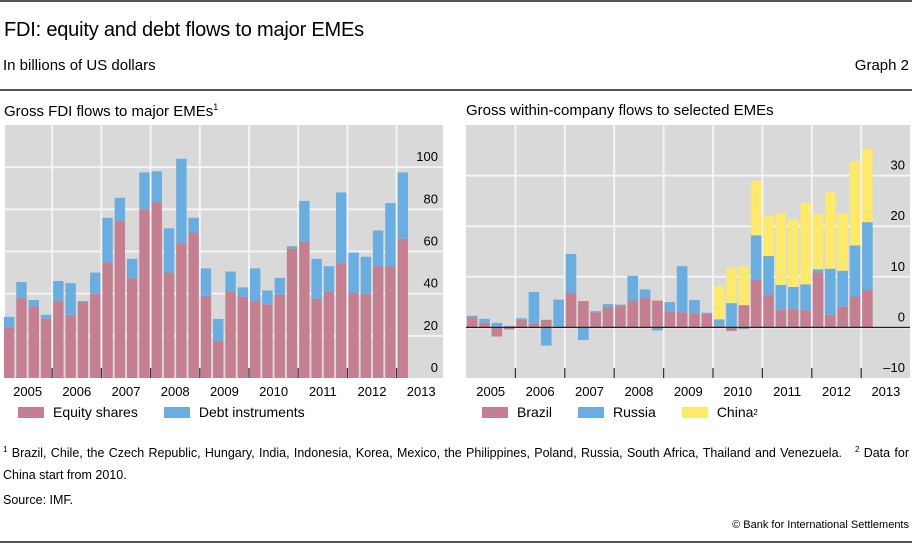 The height and width of the screenshot is (546, 912). Describe the element at coordinates (490, 391) in the screenshot. I see `right-x-tick-label: 2005` at that location.